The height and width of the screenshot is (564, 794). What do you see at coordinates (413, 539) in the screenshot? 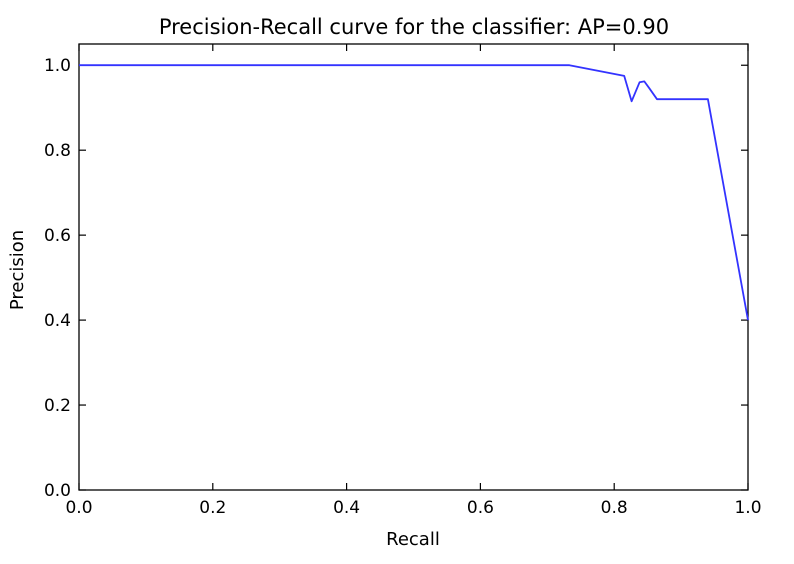
I see `x-axis-label: Recall` at bounding box center [413, 539].